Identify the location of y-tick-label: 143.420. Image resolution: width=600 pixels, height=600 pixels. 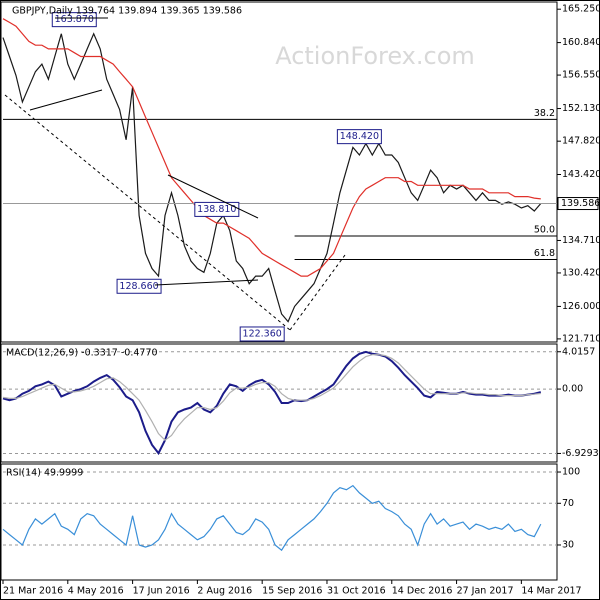
(581, 174).